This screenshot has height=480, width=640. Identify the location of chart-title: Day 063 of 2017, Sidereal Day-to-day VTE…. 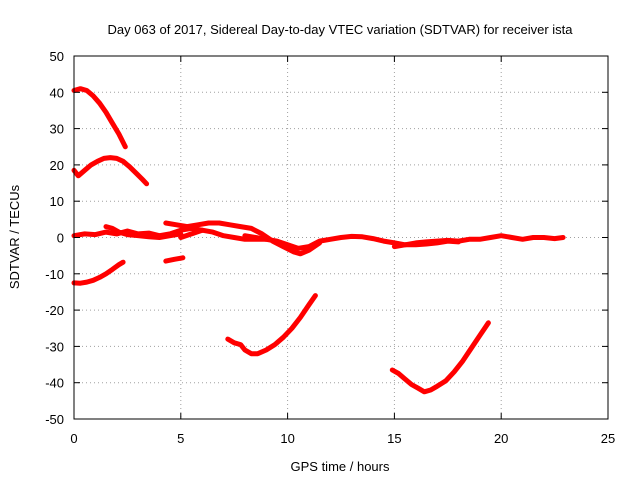
(340, 29).